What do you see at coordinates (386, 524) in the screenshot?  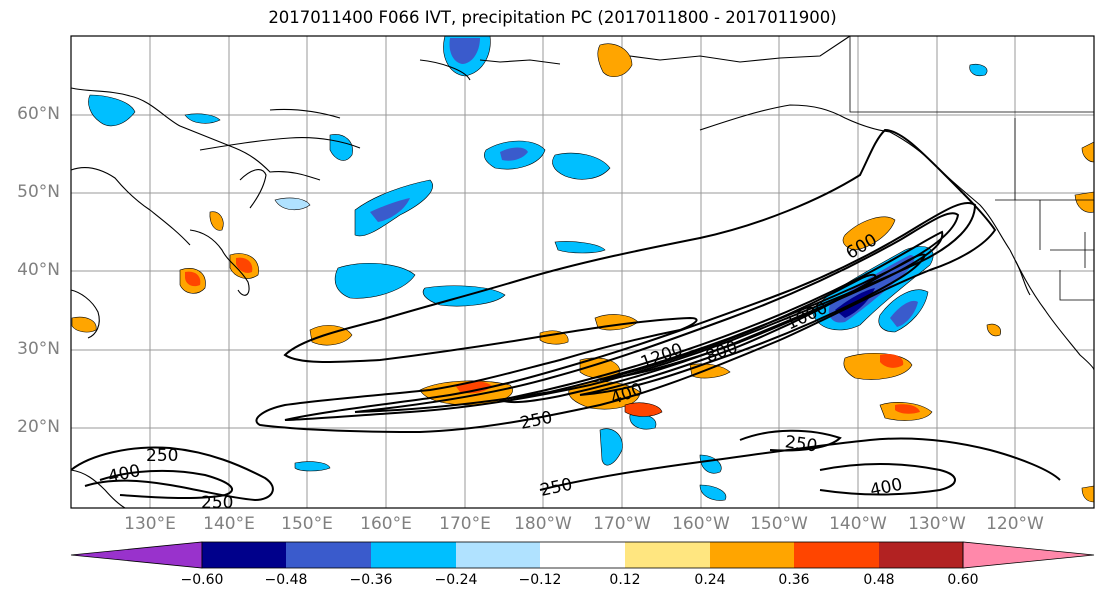 I see `lon-label: 160°E` at bounding box center [386, 524].